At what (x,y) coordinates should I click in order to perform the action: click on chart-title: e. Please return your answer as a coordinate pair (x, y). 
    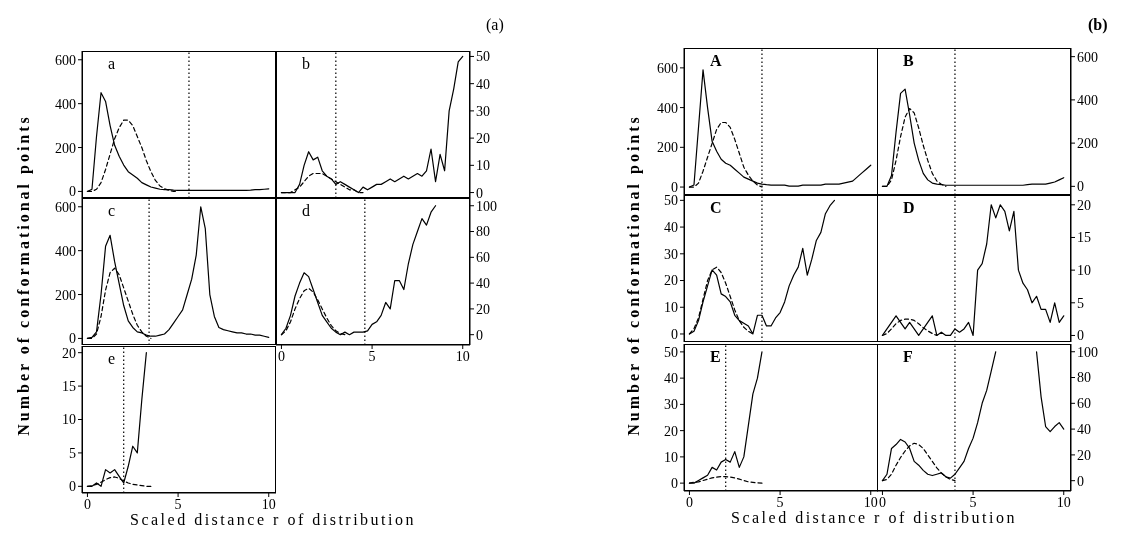
    Looking at the image, I should click on (112, 359).